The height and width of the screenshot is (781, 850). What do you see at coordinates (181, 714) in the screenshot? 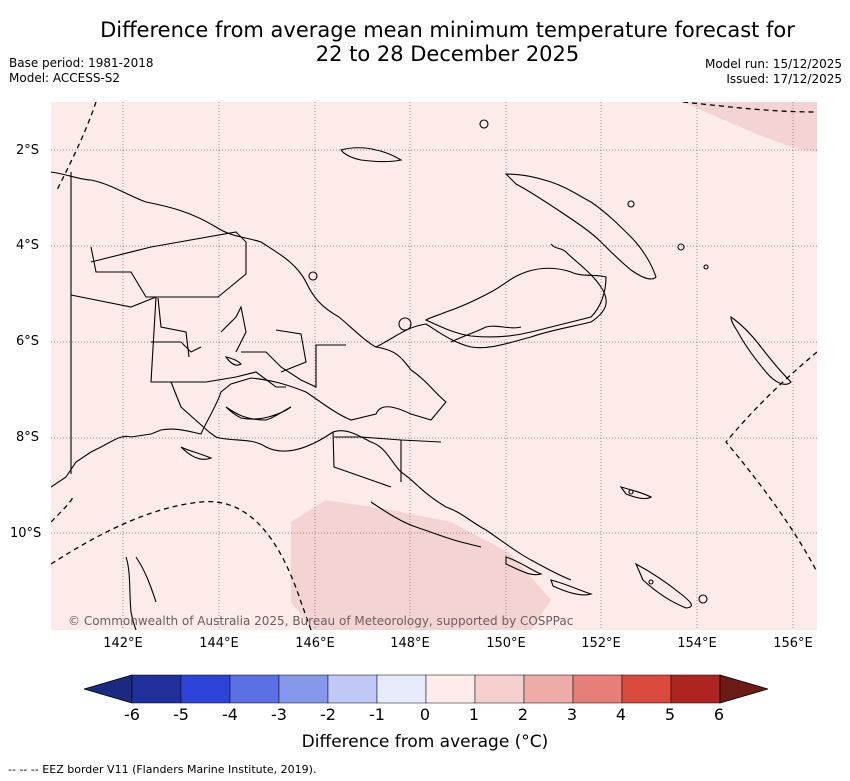
I see `cbar-tick-m5: -5` at bounding box center [181, 714].